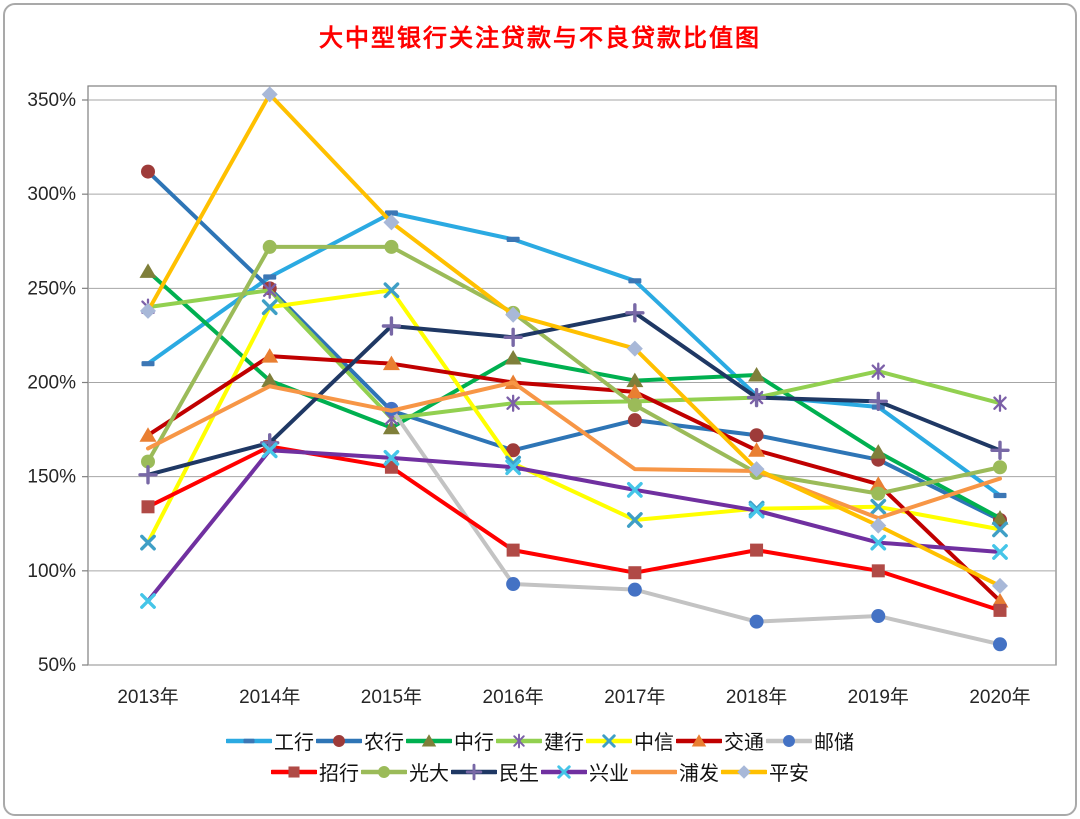 The height and width of the screenshot is (819, 1080). I want to click on marker-citic-2014, so click(269, 307).